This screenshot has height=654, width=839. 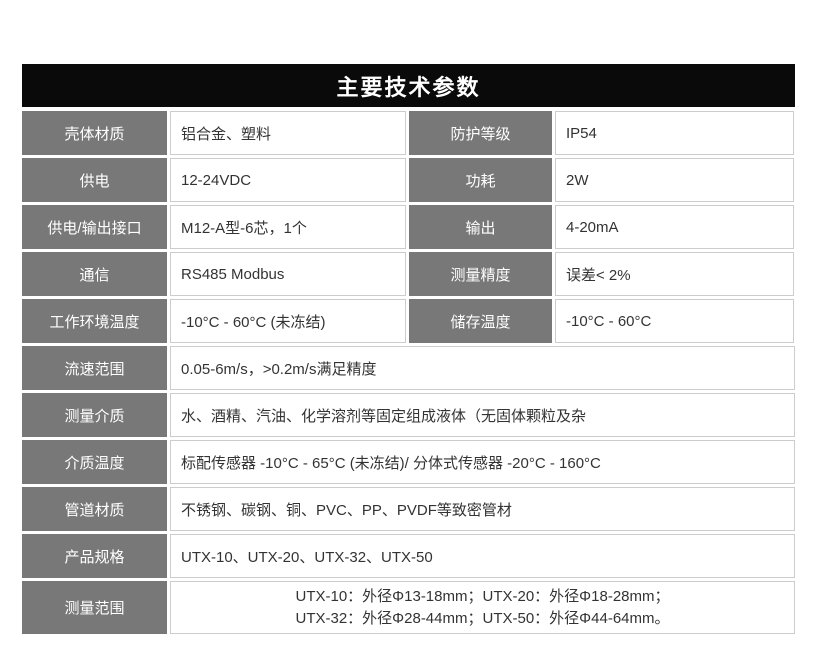 What do you see at coordinates (288, 321) in the screenshot?
I see `param-value: -10°C - 60°C (未冻结)` at bounding box center [288, 321].